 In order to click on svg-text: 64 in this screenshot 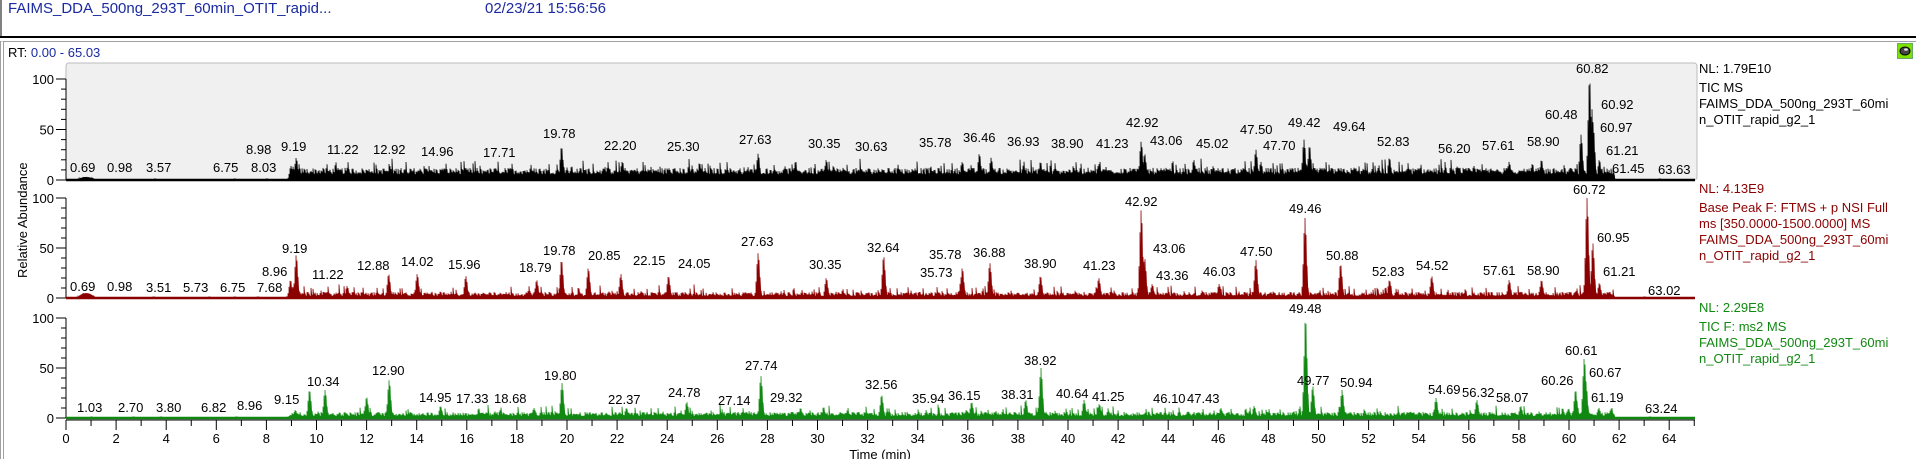, I will do `click(1669, 438)`.